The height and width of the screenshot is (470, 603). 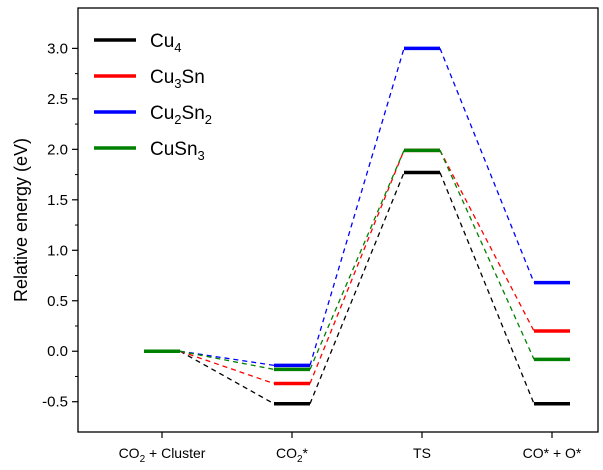 What do you see at coordinates (177, 79) in the screenshot?
I see `legend-entry: Cu3Sn` at bounding box center [177, 79].